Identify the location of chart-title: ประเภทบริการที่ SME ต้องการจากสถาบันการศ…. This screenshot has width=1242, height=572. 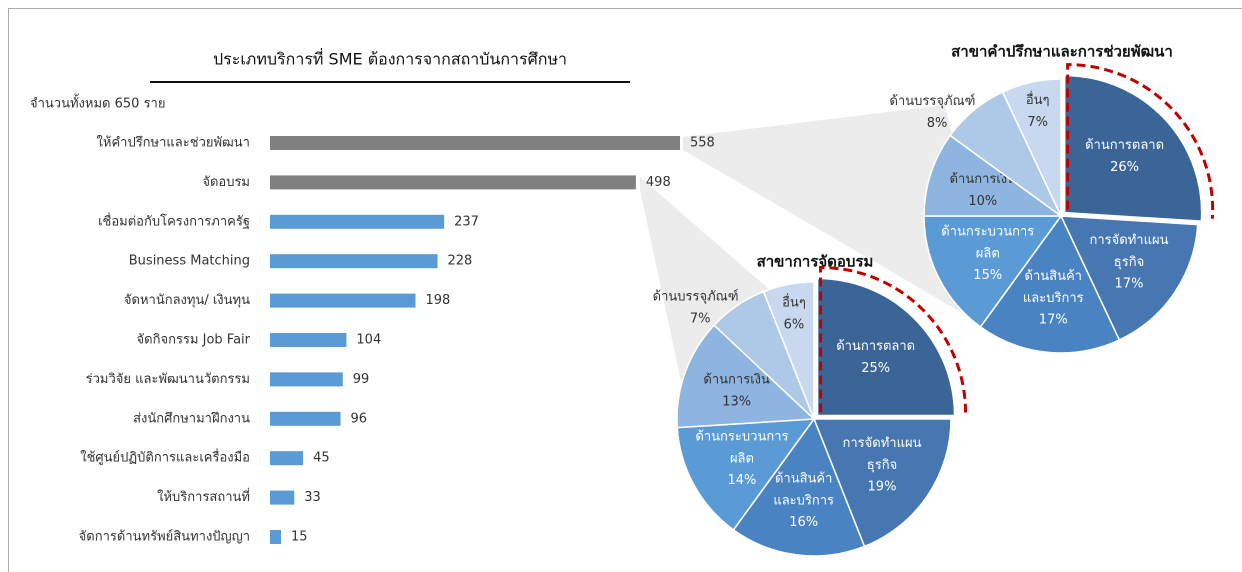
(390, 58).